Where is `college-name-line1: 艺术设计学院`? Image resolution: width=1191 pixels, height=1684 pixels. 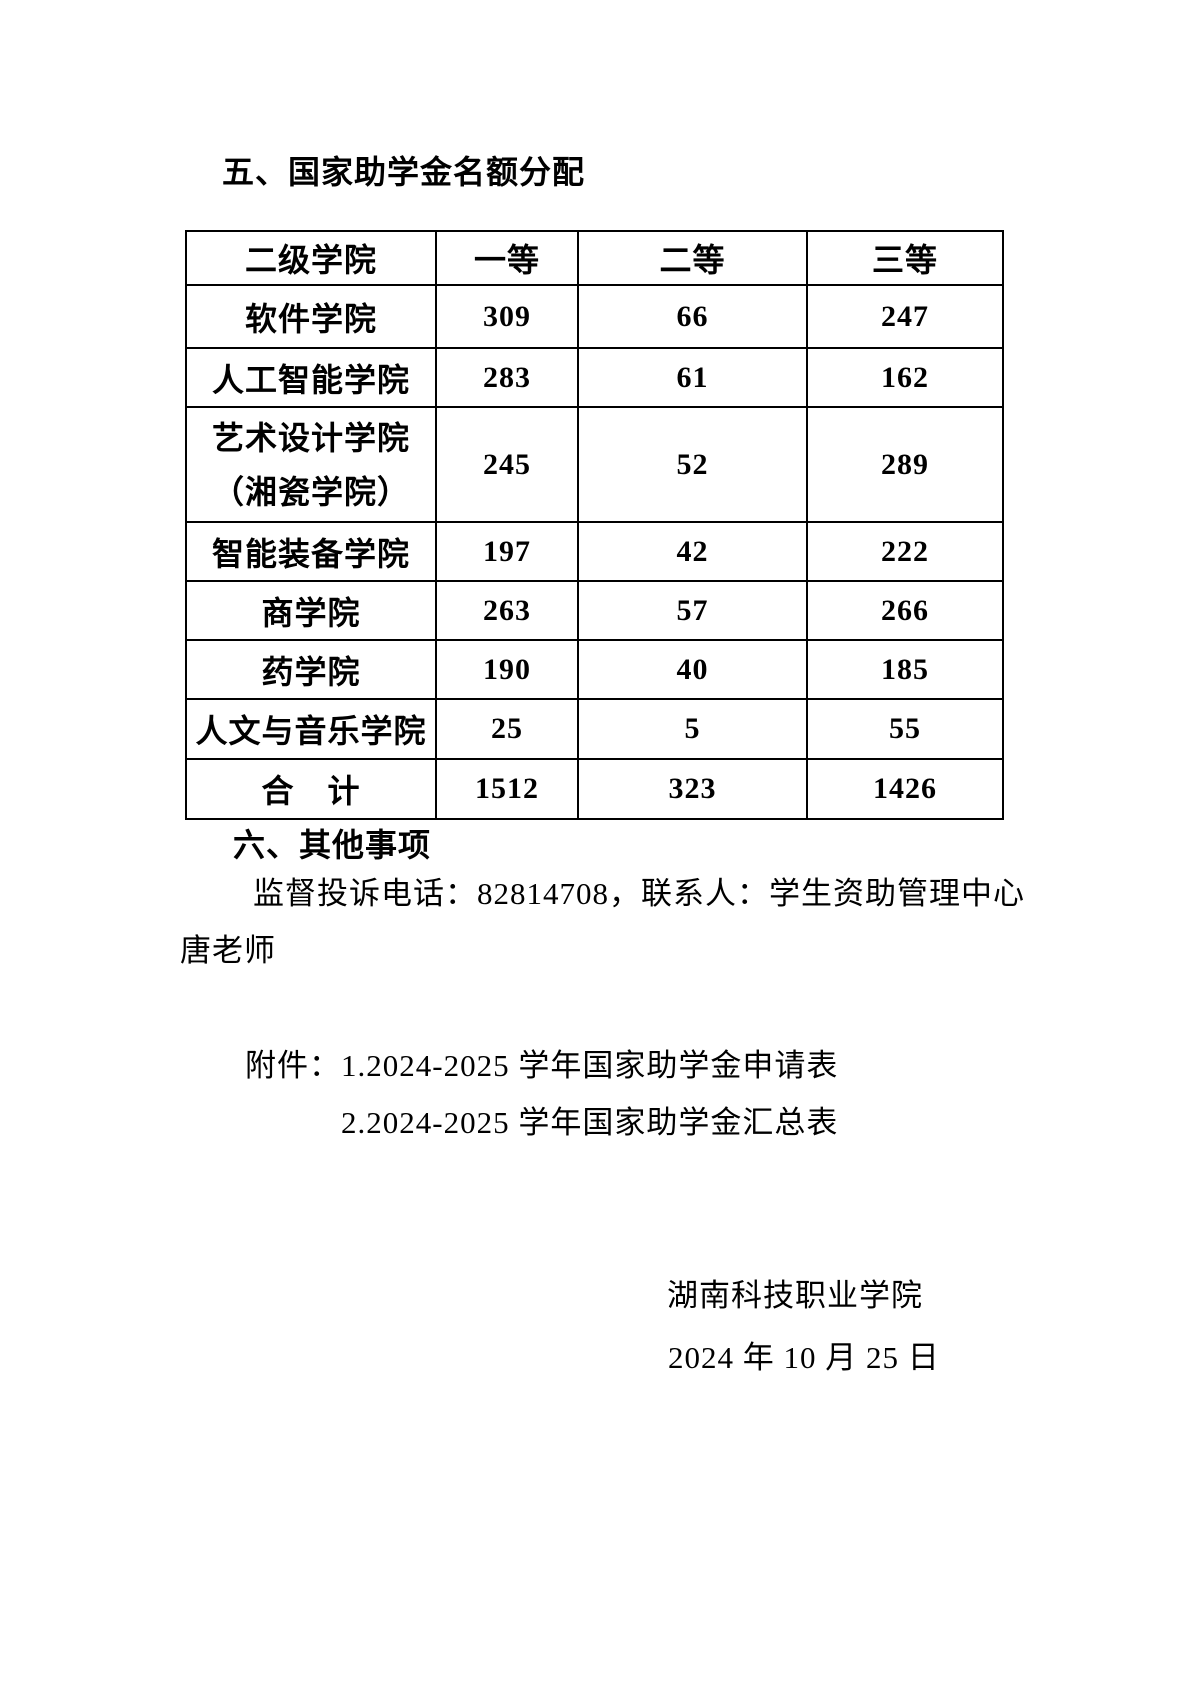
college-name-line1: 艺术设计学院 is located at coordinates (310, 437).